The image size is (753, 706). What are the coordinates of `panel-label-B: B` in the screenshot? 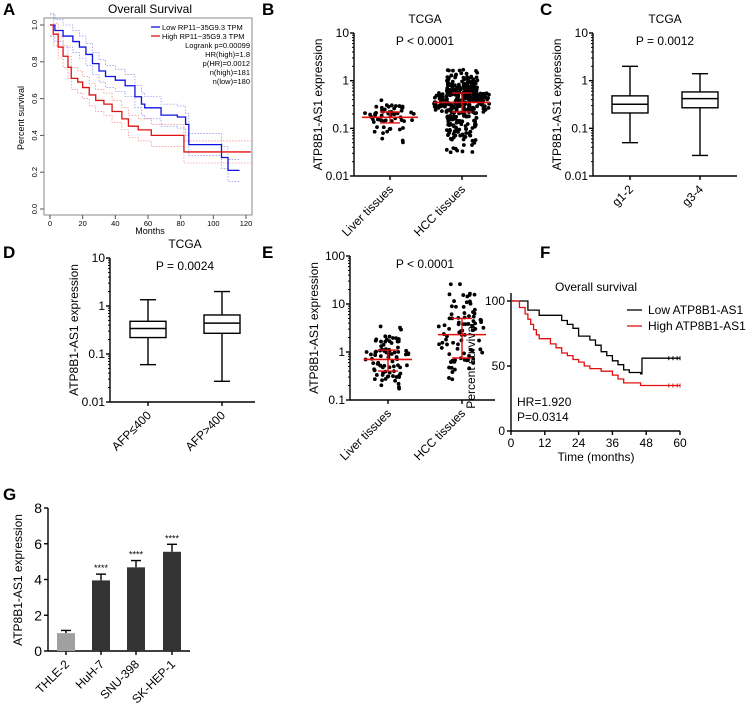 It's located at (268, 9).